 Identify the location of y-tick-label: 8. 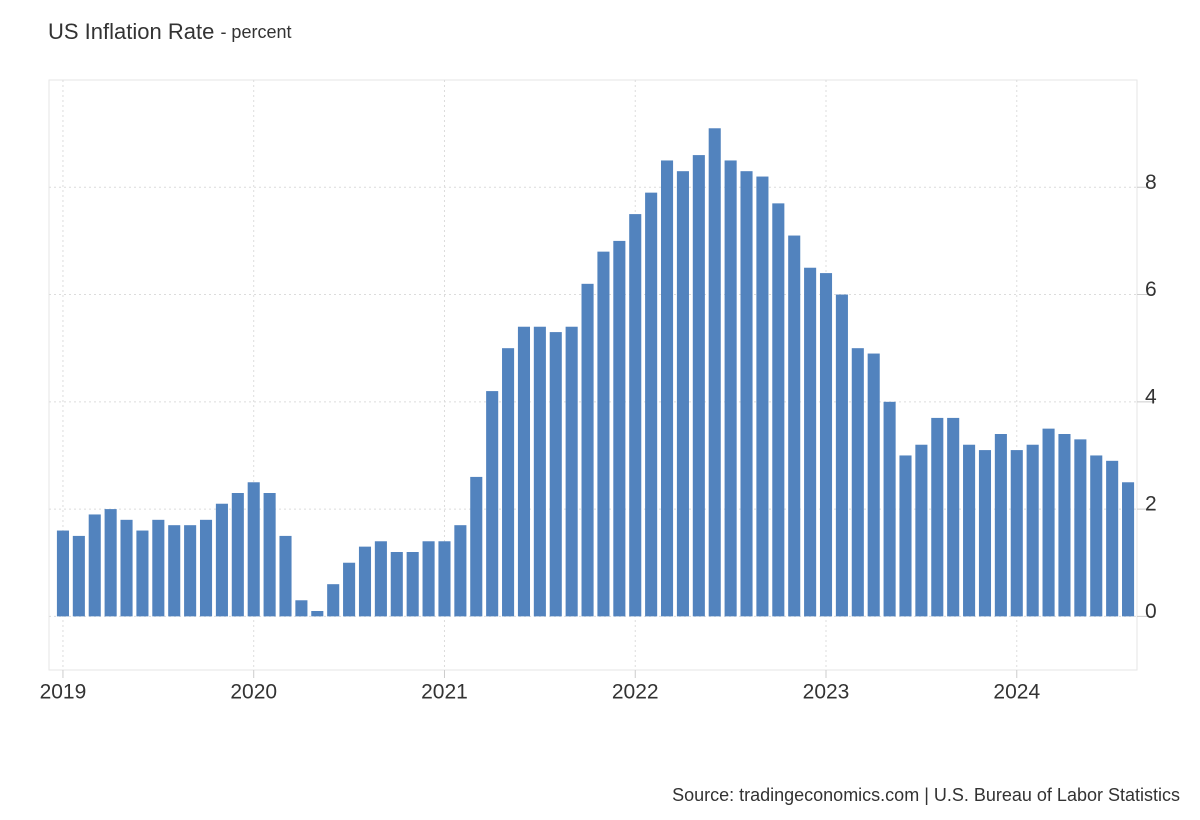
(1151, 182).